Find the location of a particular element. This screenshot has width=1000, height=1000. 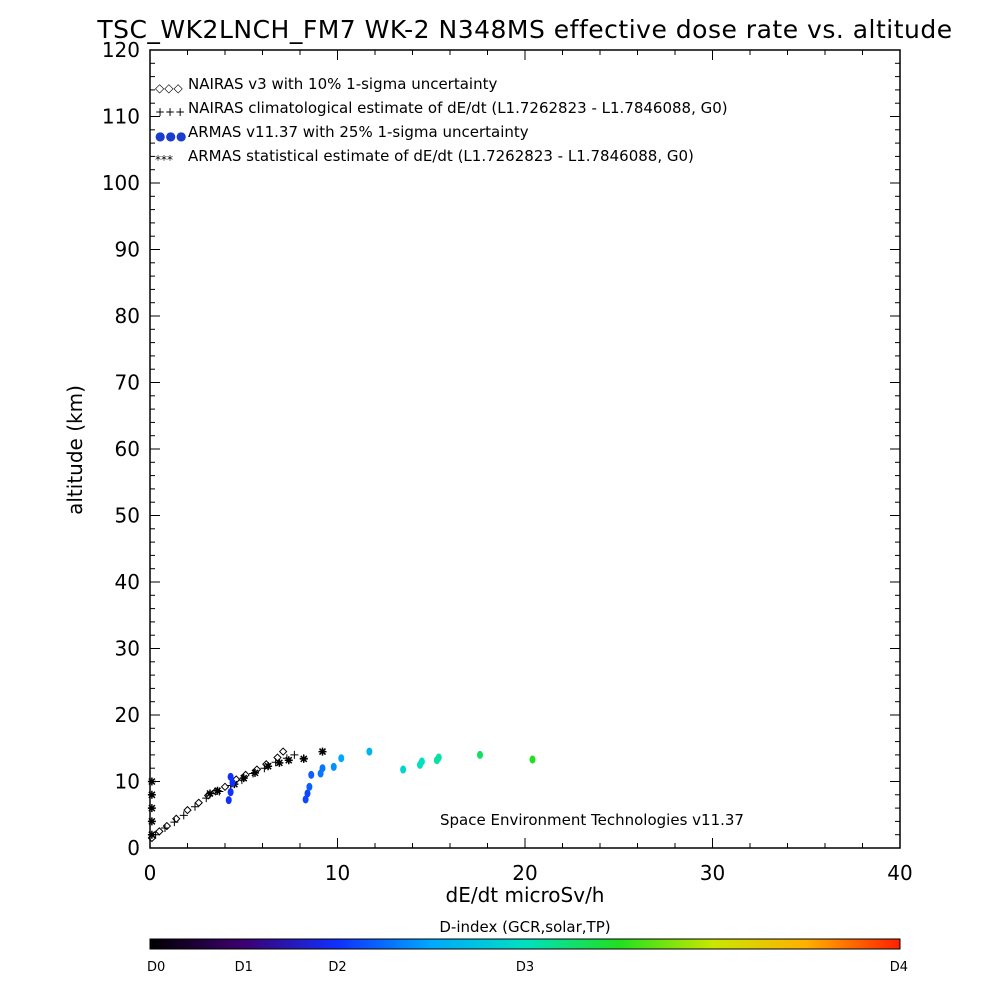

colorbar-label: D3 is located at coordinates (525, 967).